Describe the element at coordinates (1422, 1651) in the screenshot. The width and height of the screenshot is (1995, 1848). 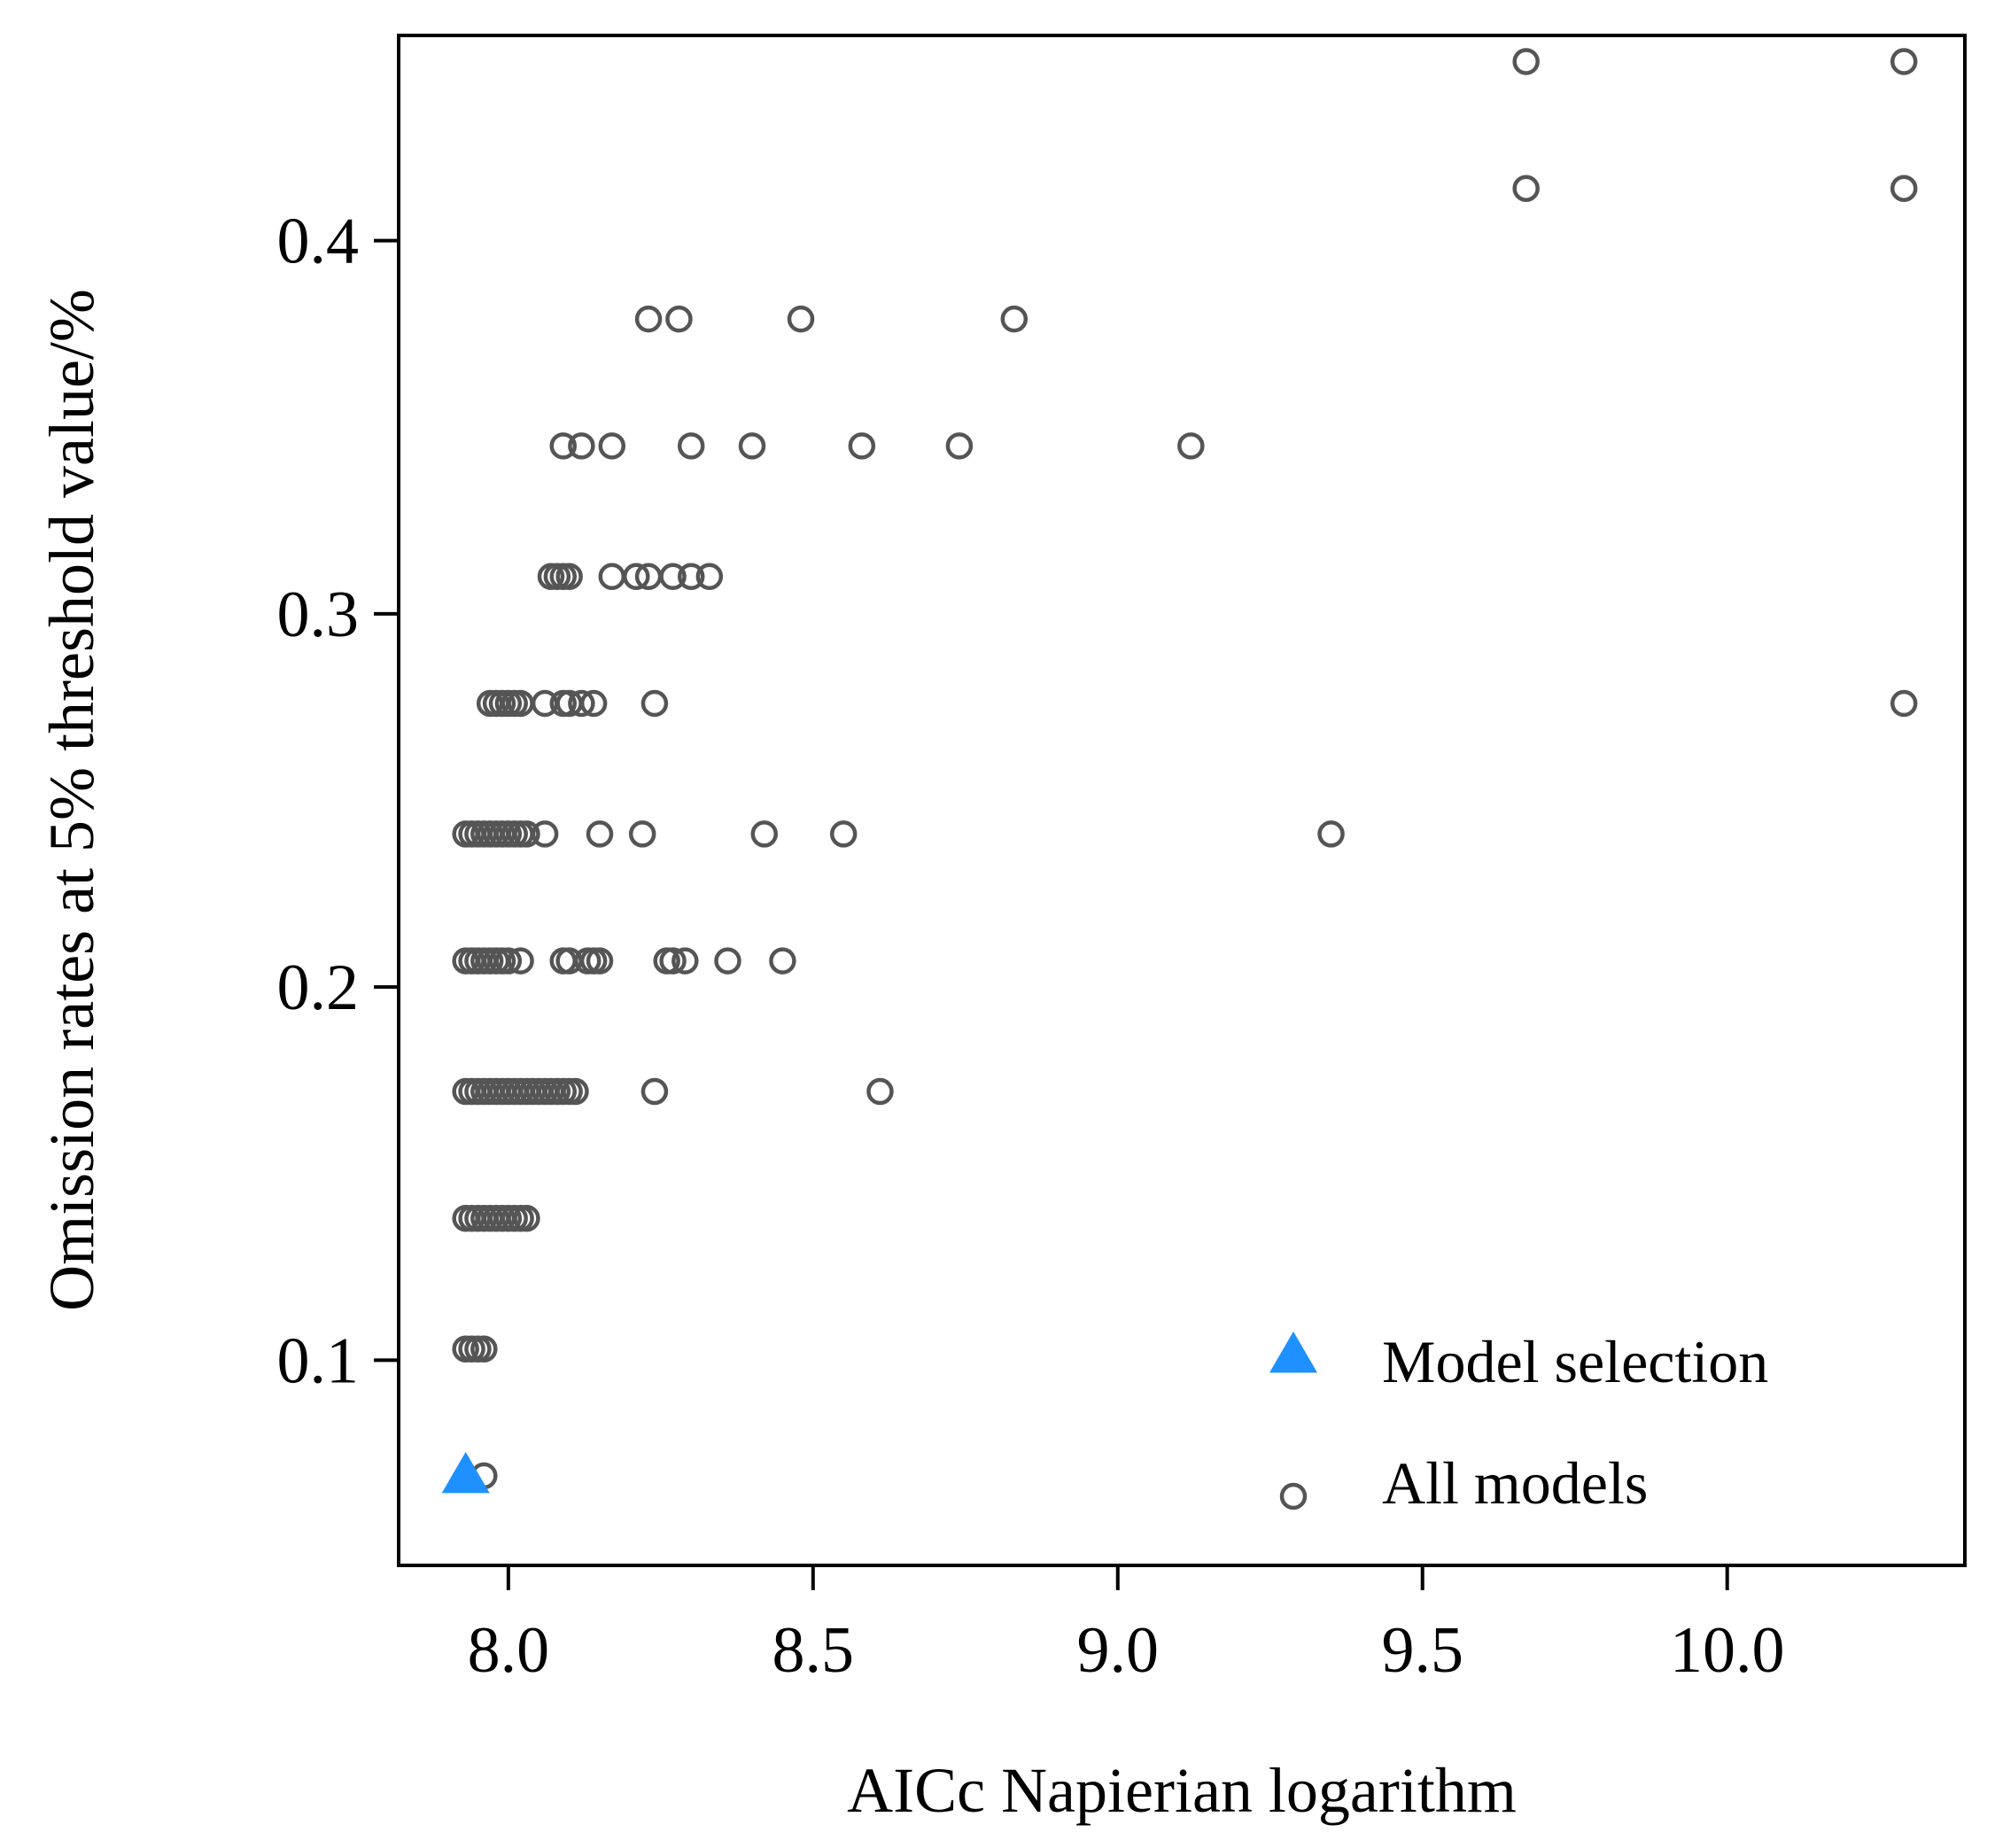
I see `x-tick-label: 9.5` at that location.